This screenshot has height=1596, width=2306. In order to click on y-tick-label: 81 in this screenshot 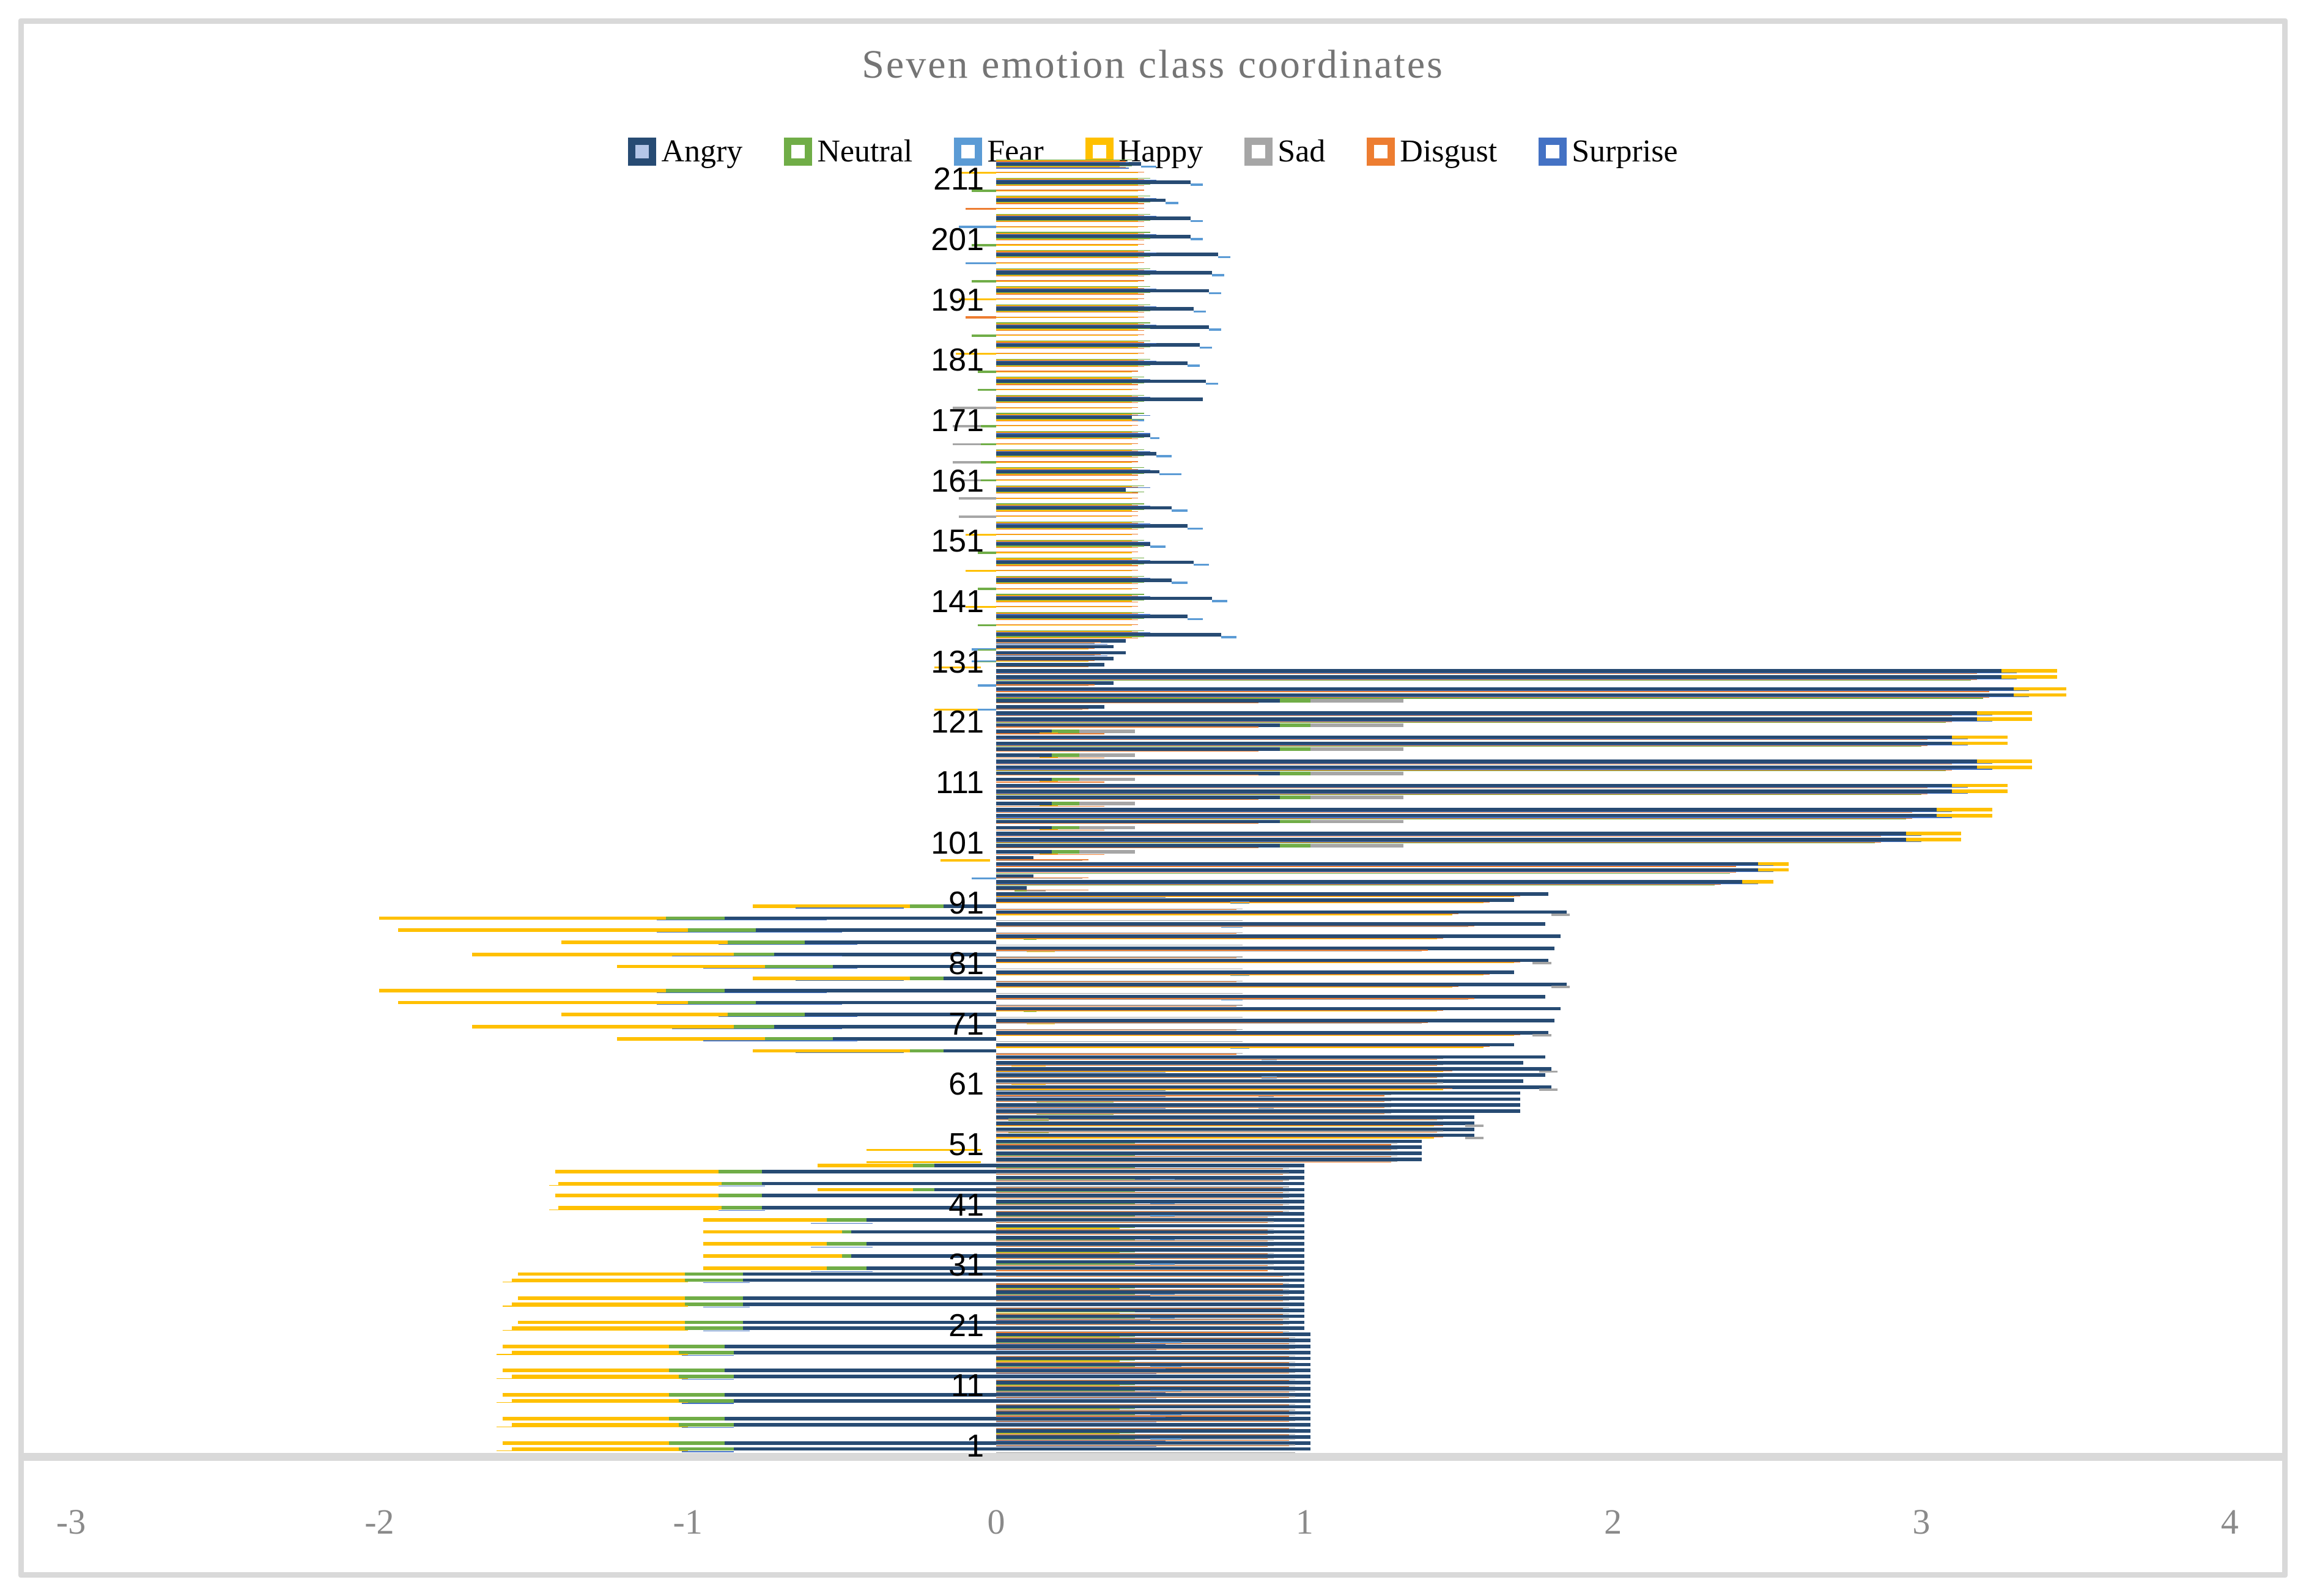, I will do `click(966, 963)`.